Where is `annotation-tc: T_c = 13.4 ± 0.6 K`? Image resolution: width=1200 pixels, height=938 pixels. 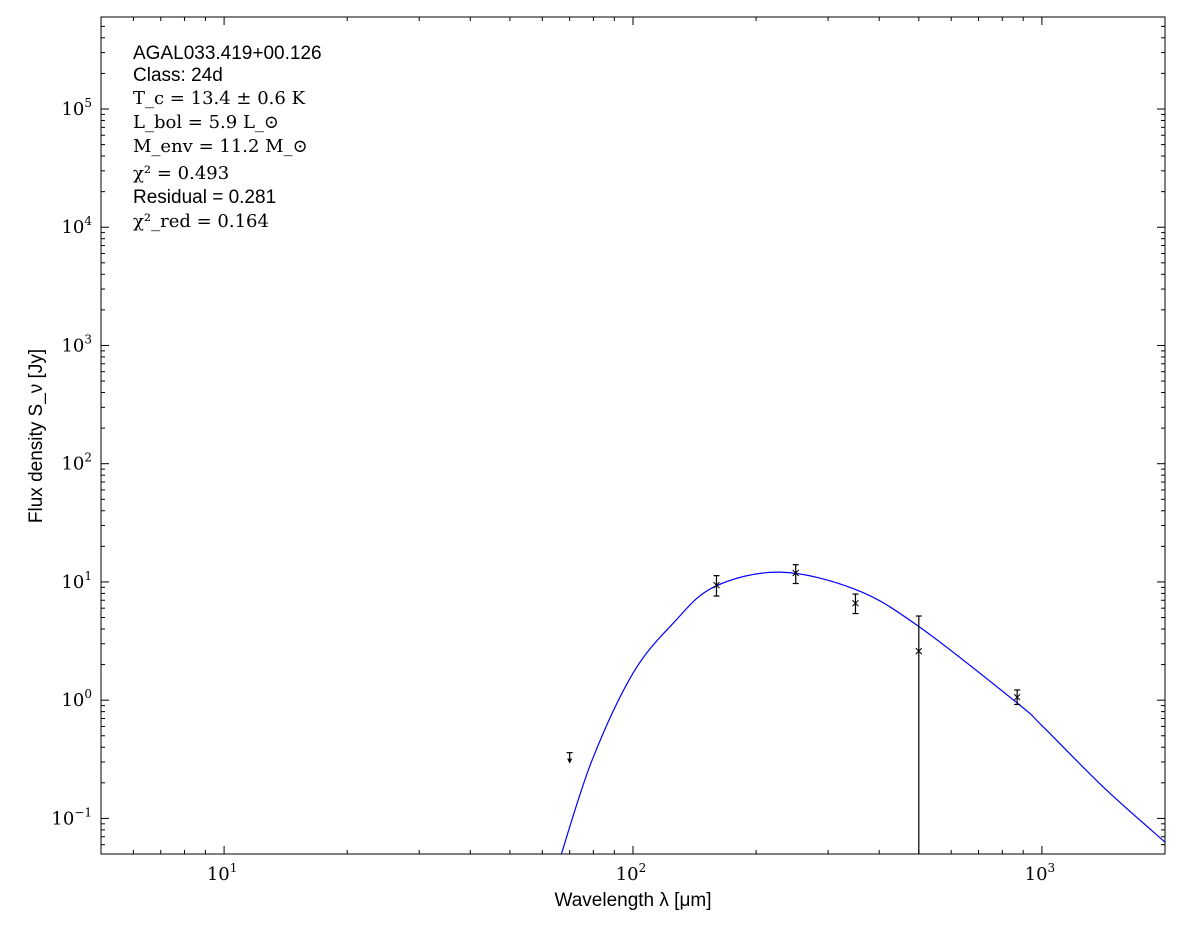
annotation-tc: T_c = 13.4 ± 0.6 K is located at coordinates (219, 98).